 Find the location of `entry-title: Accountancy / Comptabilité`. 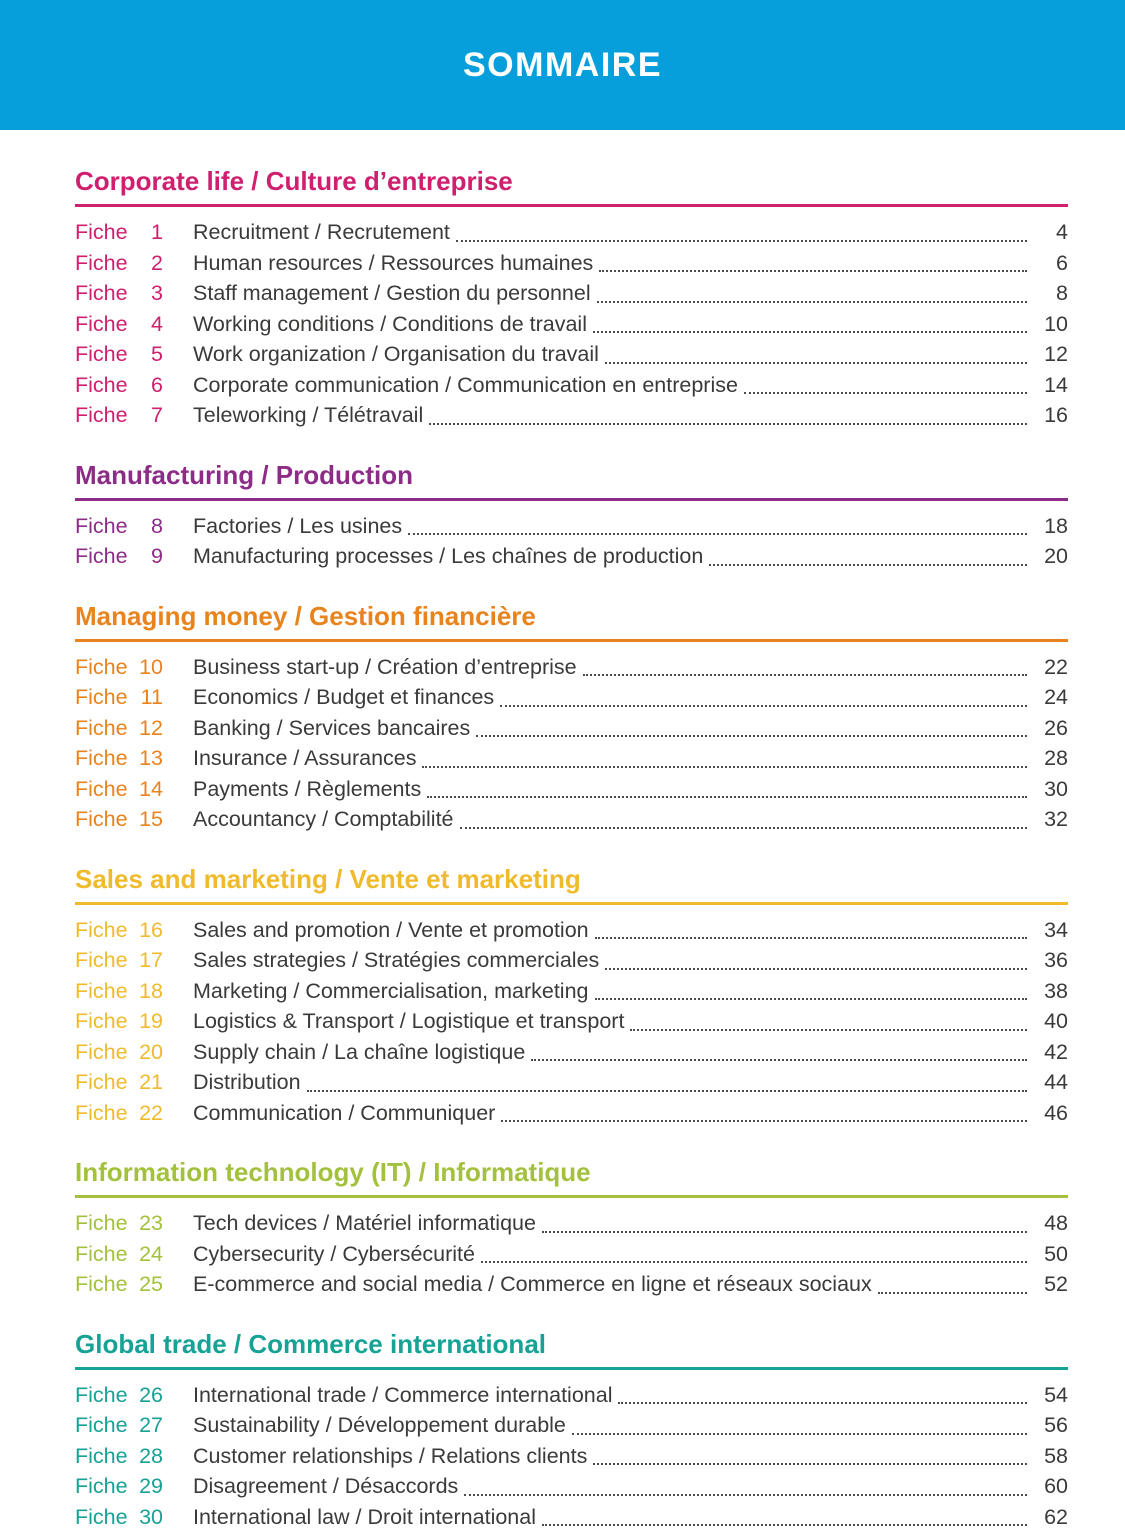

entry-title: Accountancy / Comptabilité is located at coordinates (323, 819).